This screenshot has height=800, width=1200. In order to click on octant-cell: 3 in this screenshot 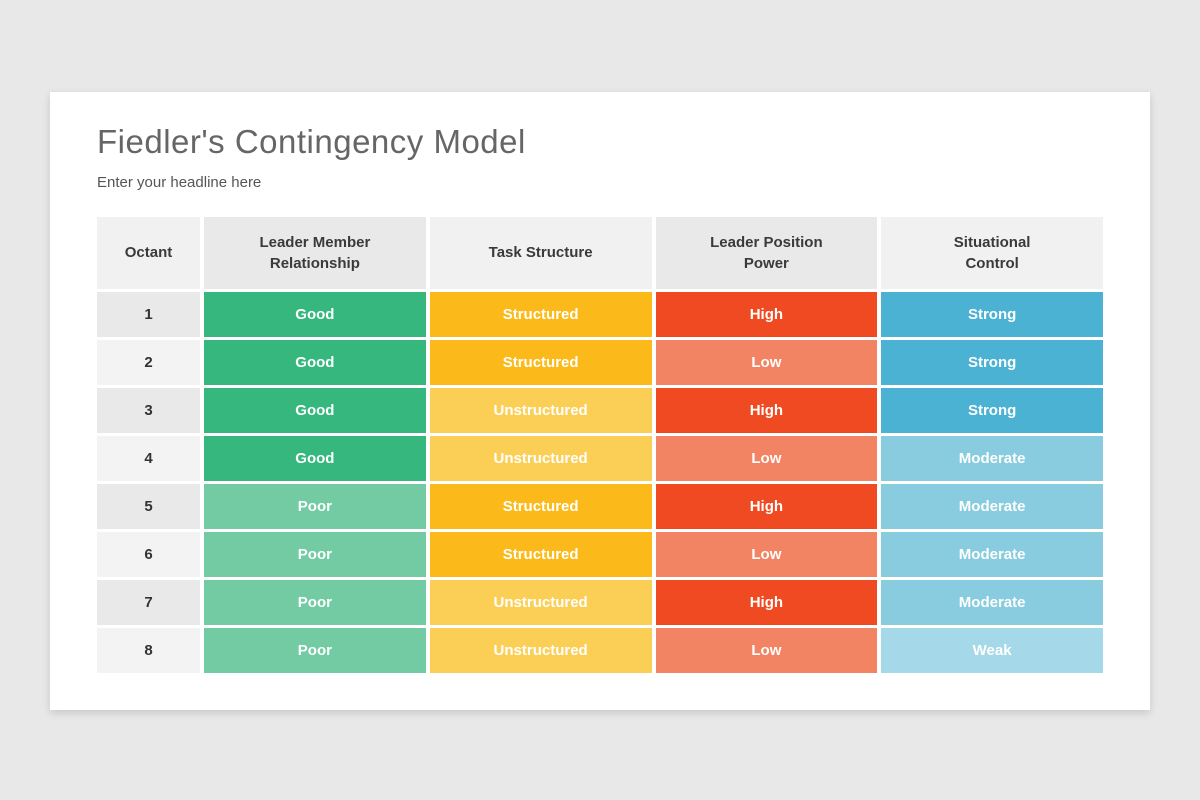, I will do `click(148, 410)`.